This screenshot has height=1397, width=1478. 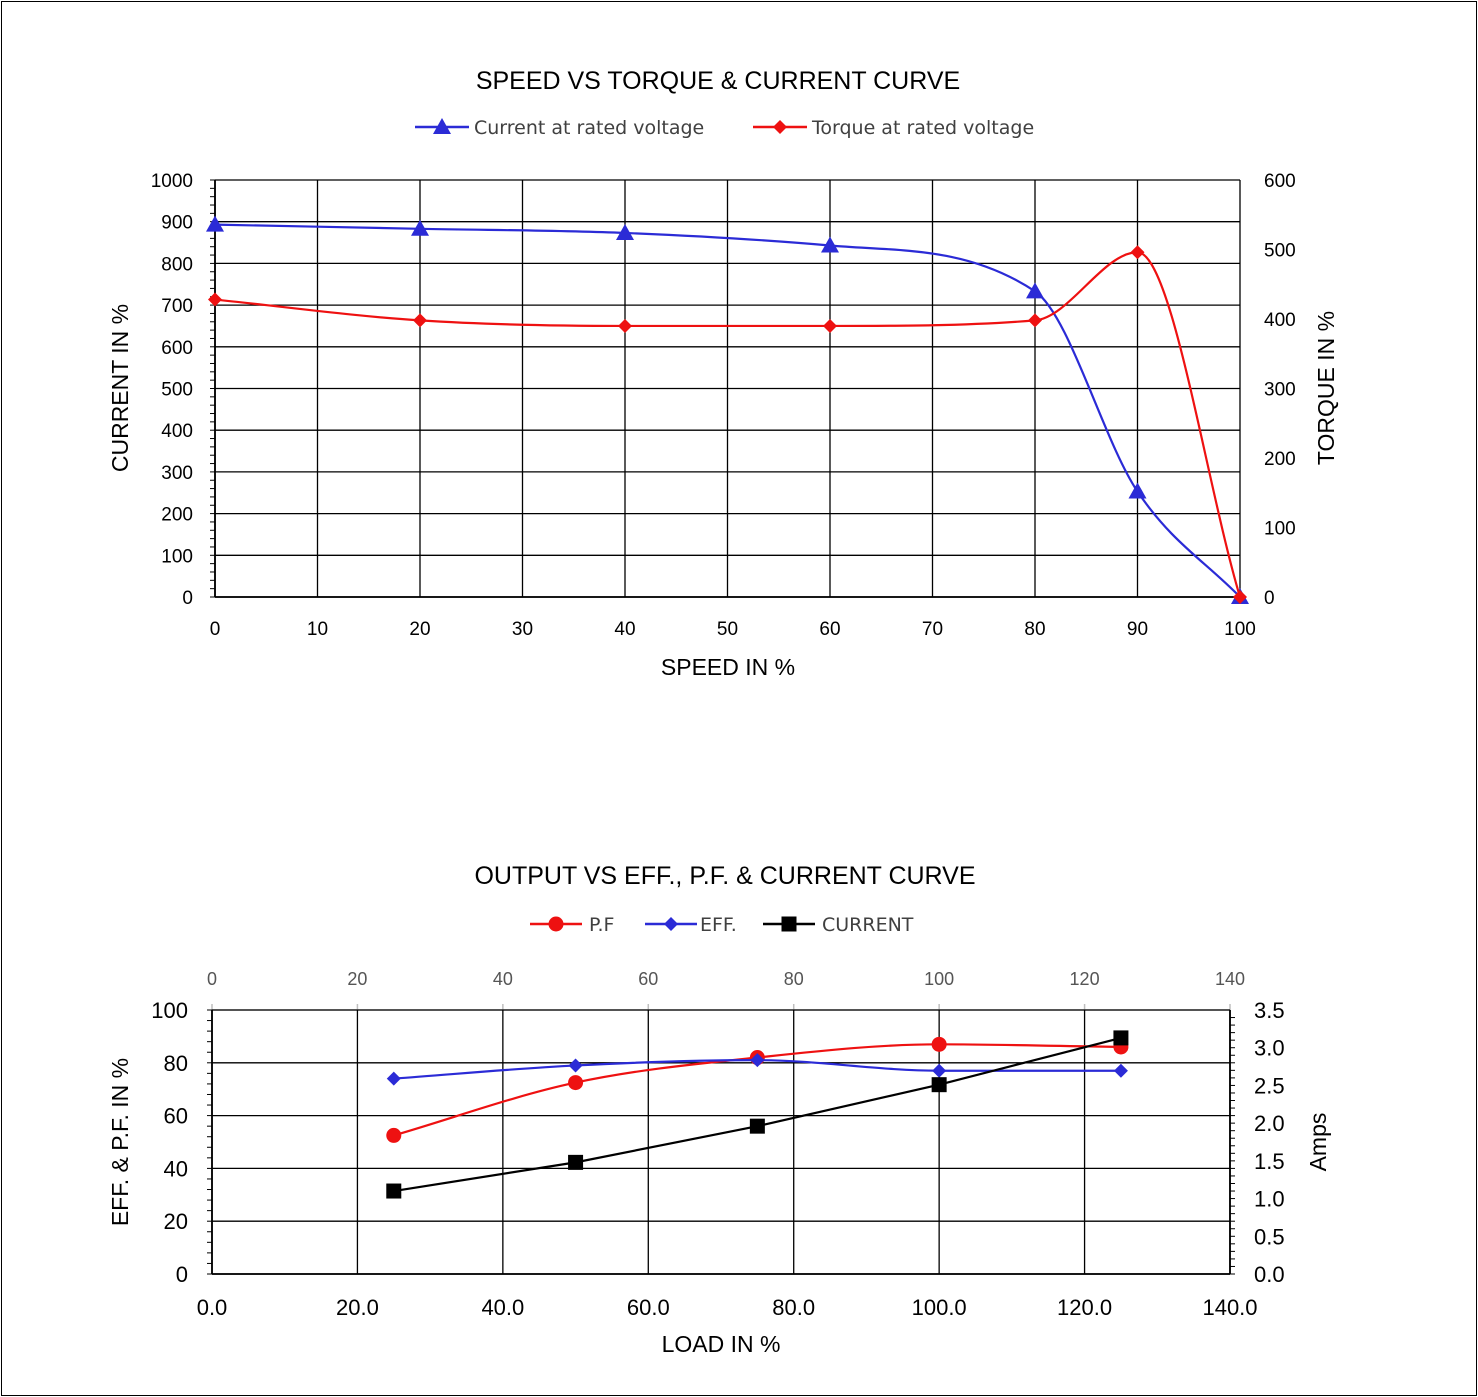 I want to click on chart2-x-tick-label: 40.0, so click(x=502, y=1307).